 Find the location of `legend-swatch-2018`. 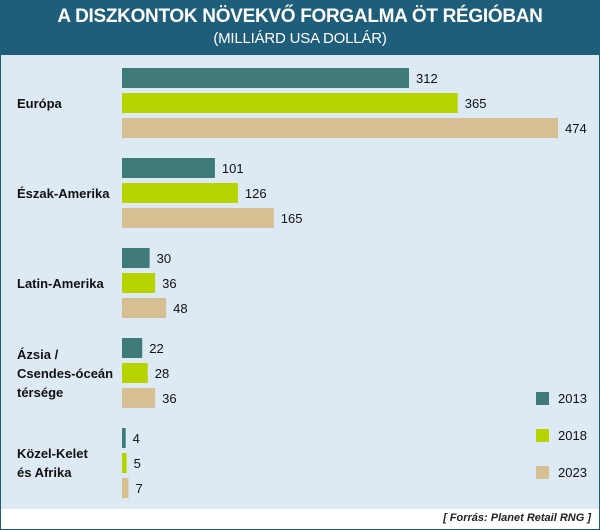

legend-swatch-2018 is located at coordinates (542, 435).